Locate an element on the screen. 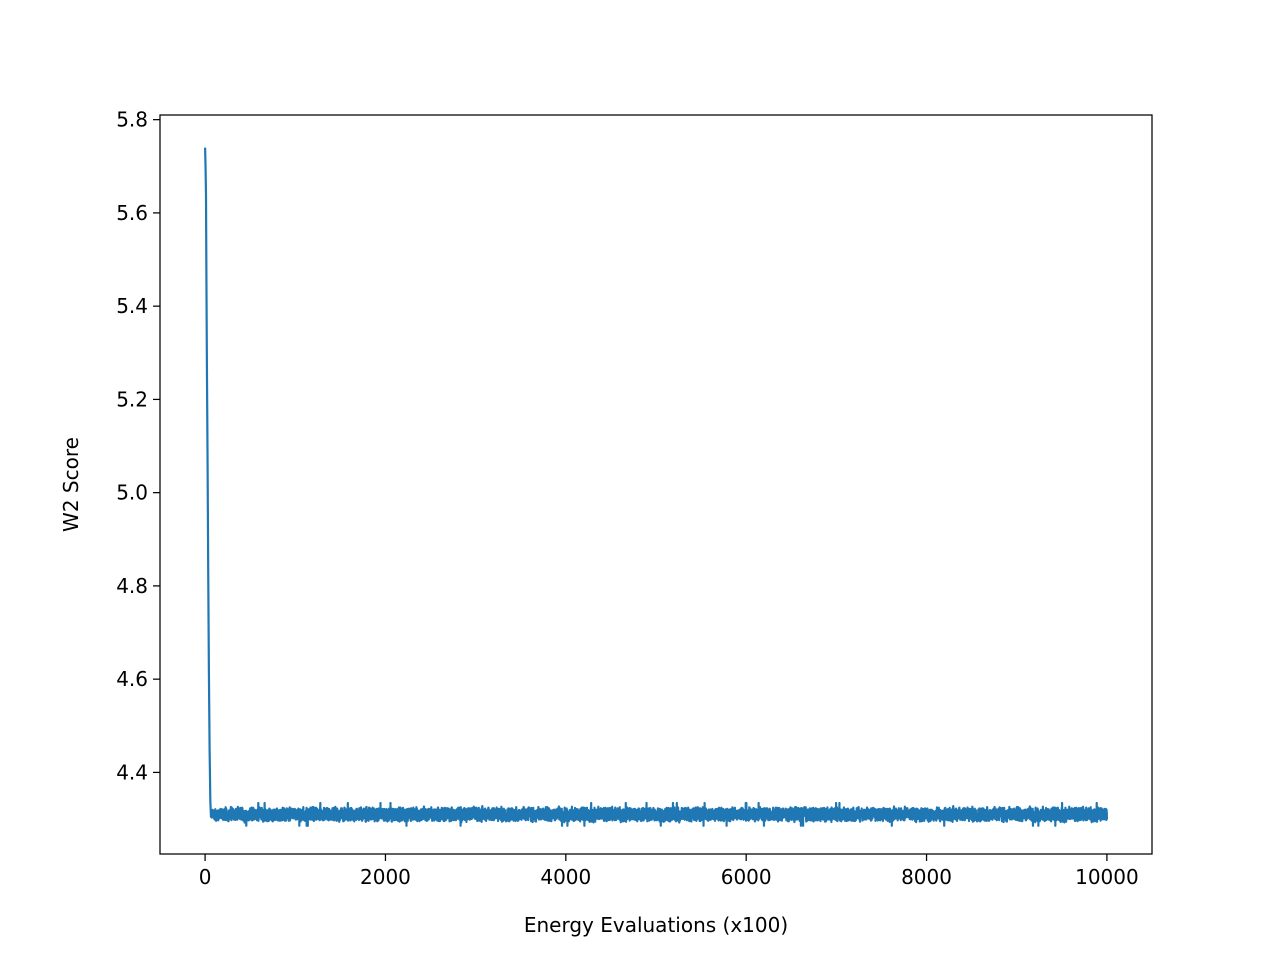 Image resolution: width=1280 pixels, height=960 pixels. y-tick-label: 5.2 is located at coordinates (132, 399).